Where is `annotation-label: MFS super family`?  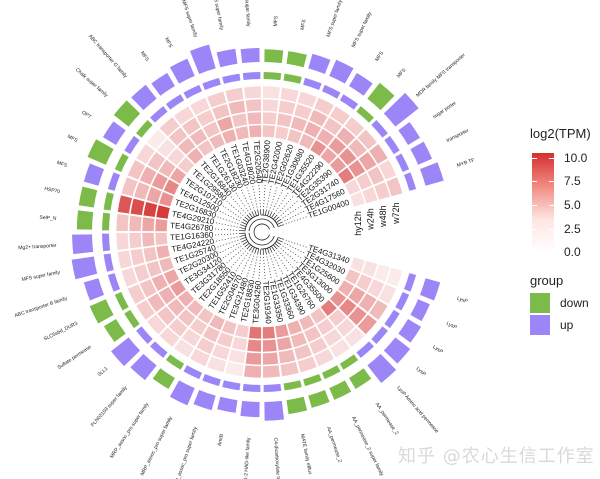
annotation-label: MFS super family is located at coordinates (41, 276).